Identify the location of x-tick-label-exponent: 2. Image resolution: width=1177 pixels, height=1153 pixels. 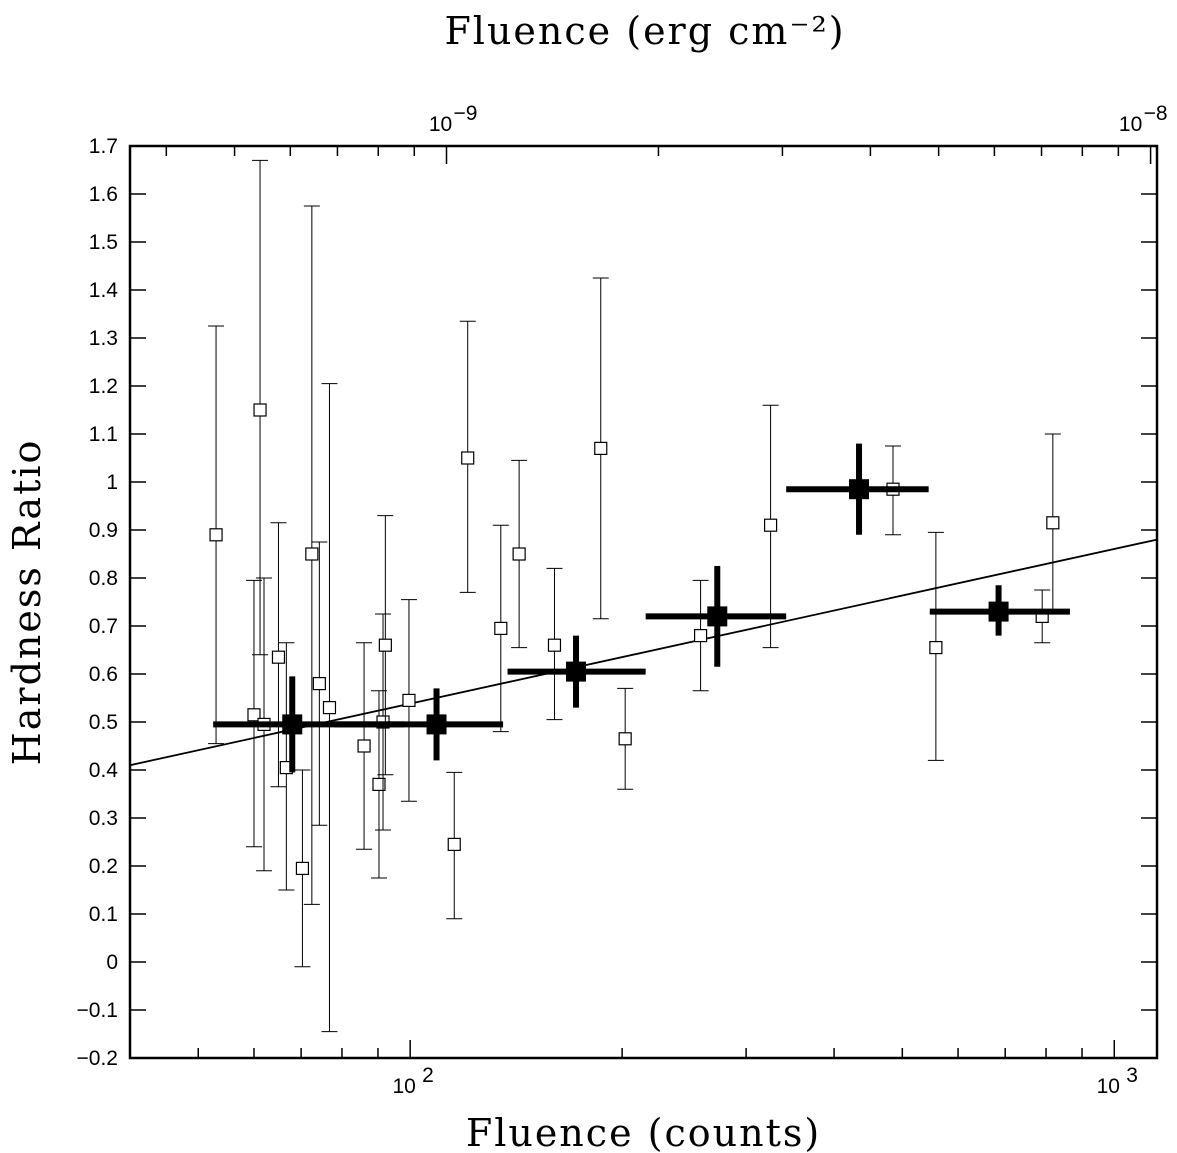
(428, 1075).